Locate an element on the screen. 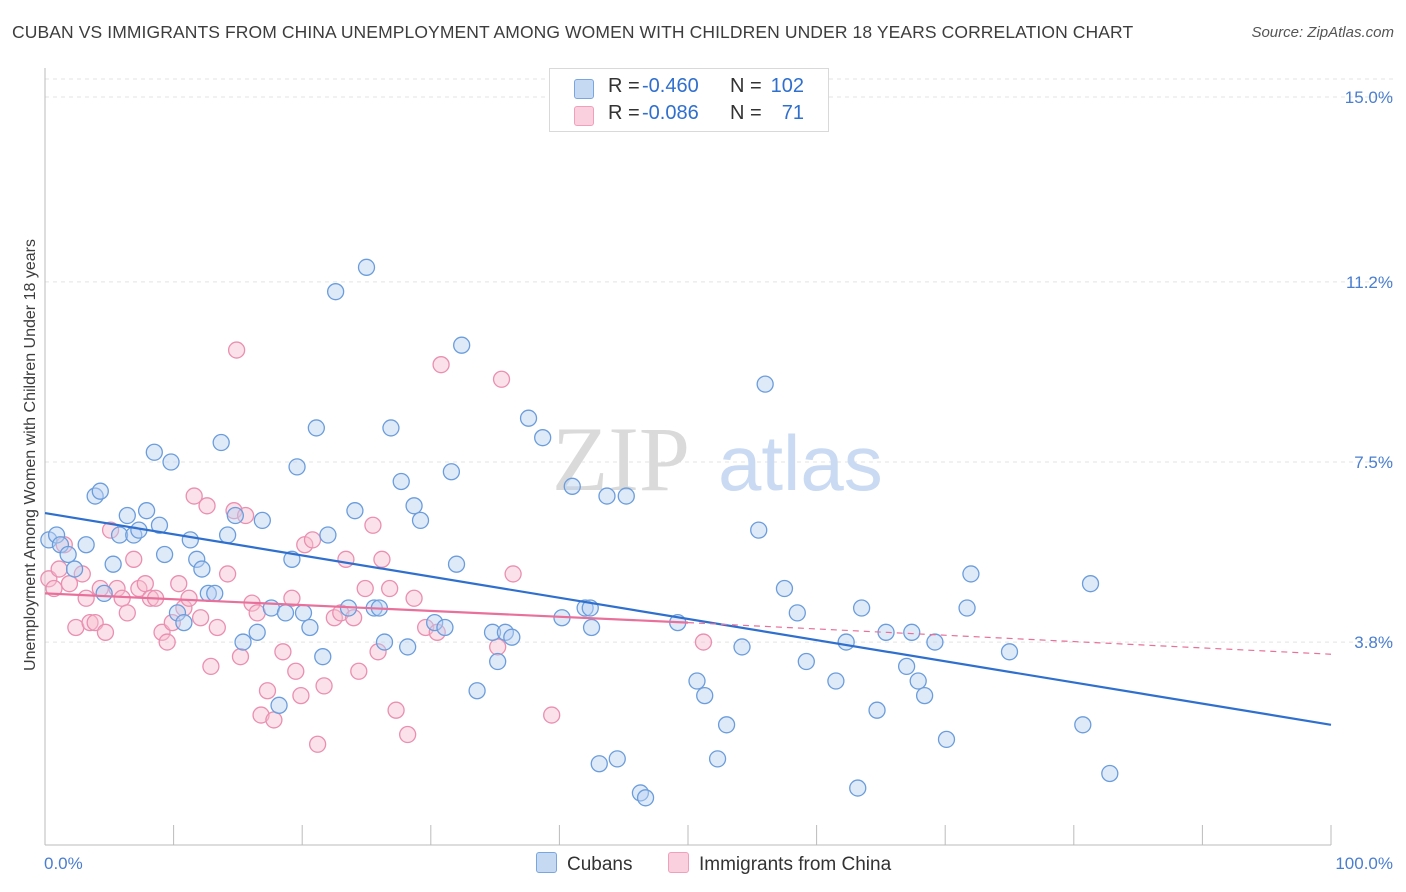  bottom-legend-cubans: Cubans is located at coordinates (584, 864).